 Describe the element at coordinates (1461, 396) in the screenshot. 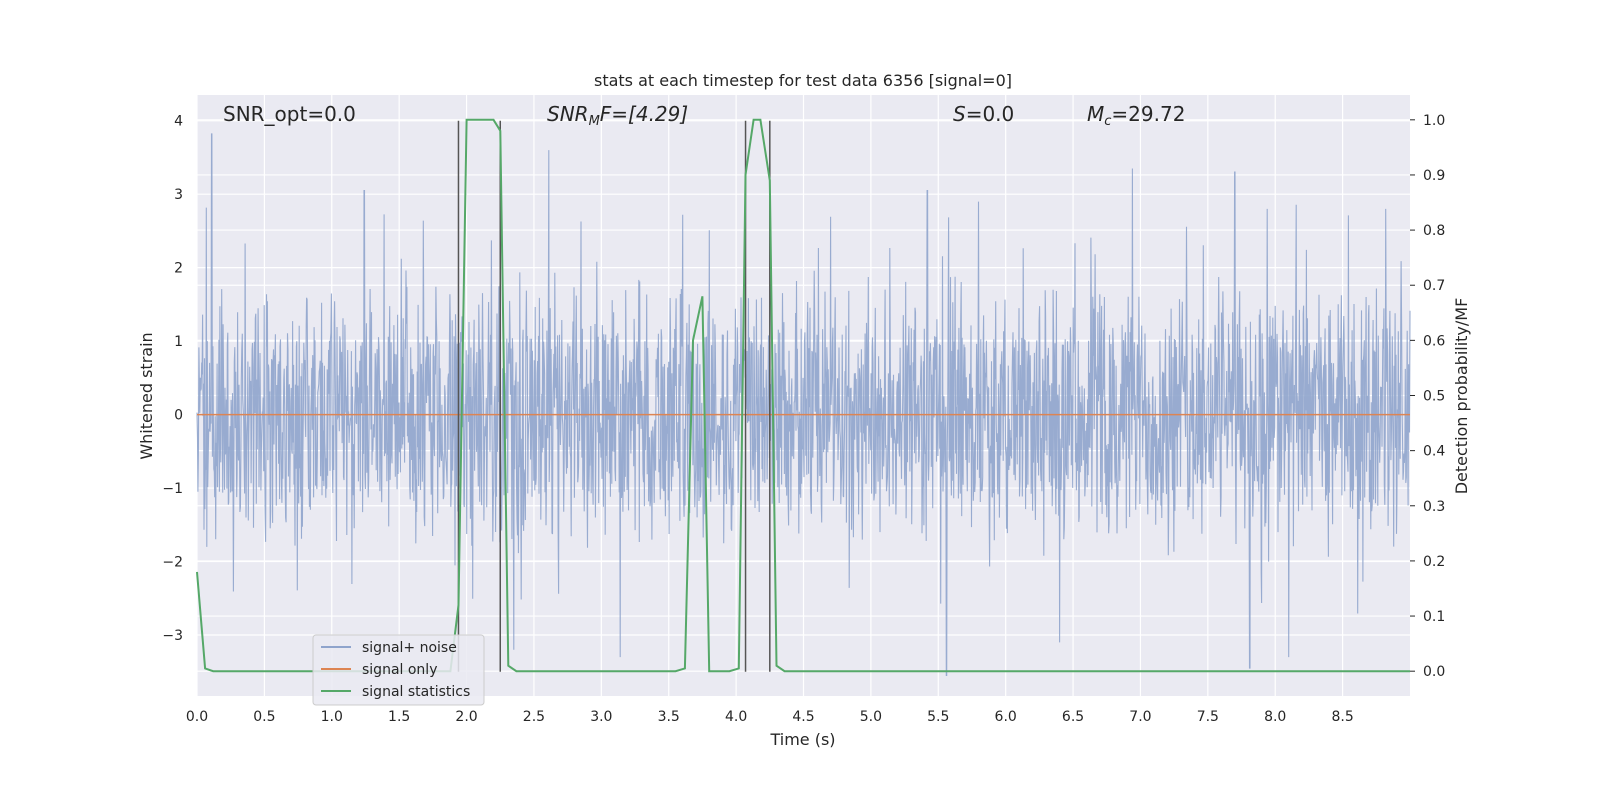

I see `y-axis-right-label: Detection probability/MF` at that location.